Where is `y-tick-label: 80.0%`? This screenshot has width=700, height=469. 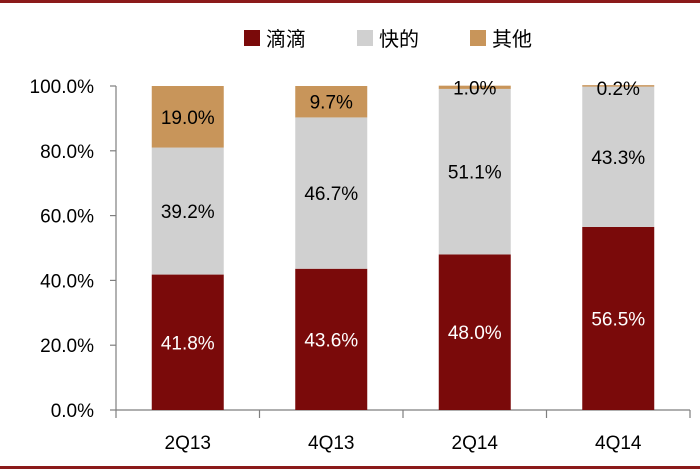 y-tick-label: 80.0% is located at coordinates (67, 152).